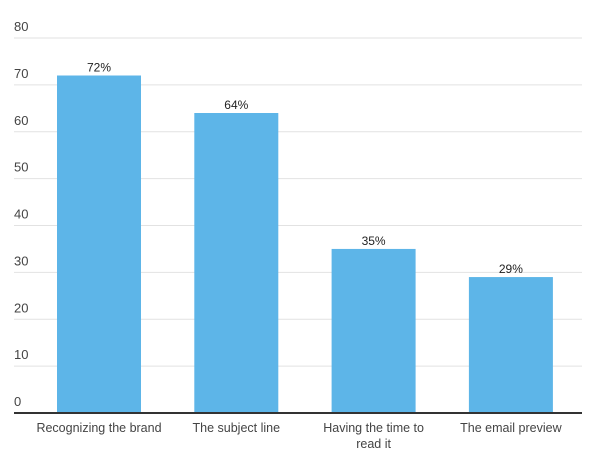 This screenshot has height=474, width=600. What do you see at coordinates (373, 428) in the screenshot?
I see `x-tick-label: Having the time to` at bounding box center [373, 428].